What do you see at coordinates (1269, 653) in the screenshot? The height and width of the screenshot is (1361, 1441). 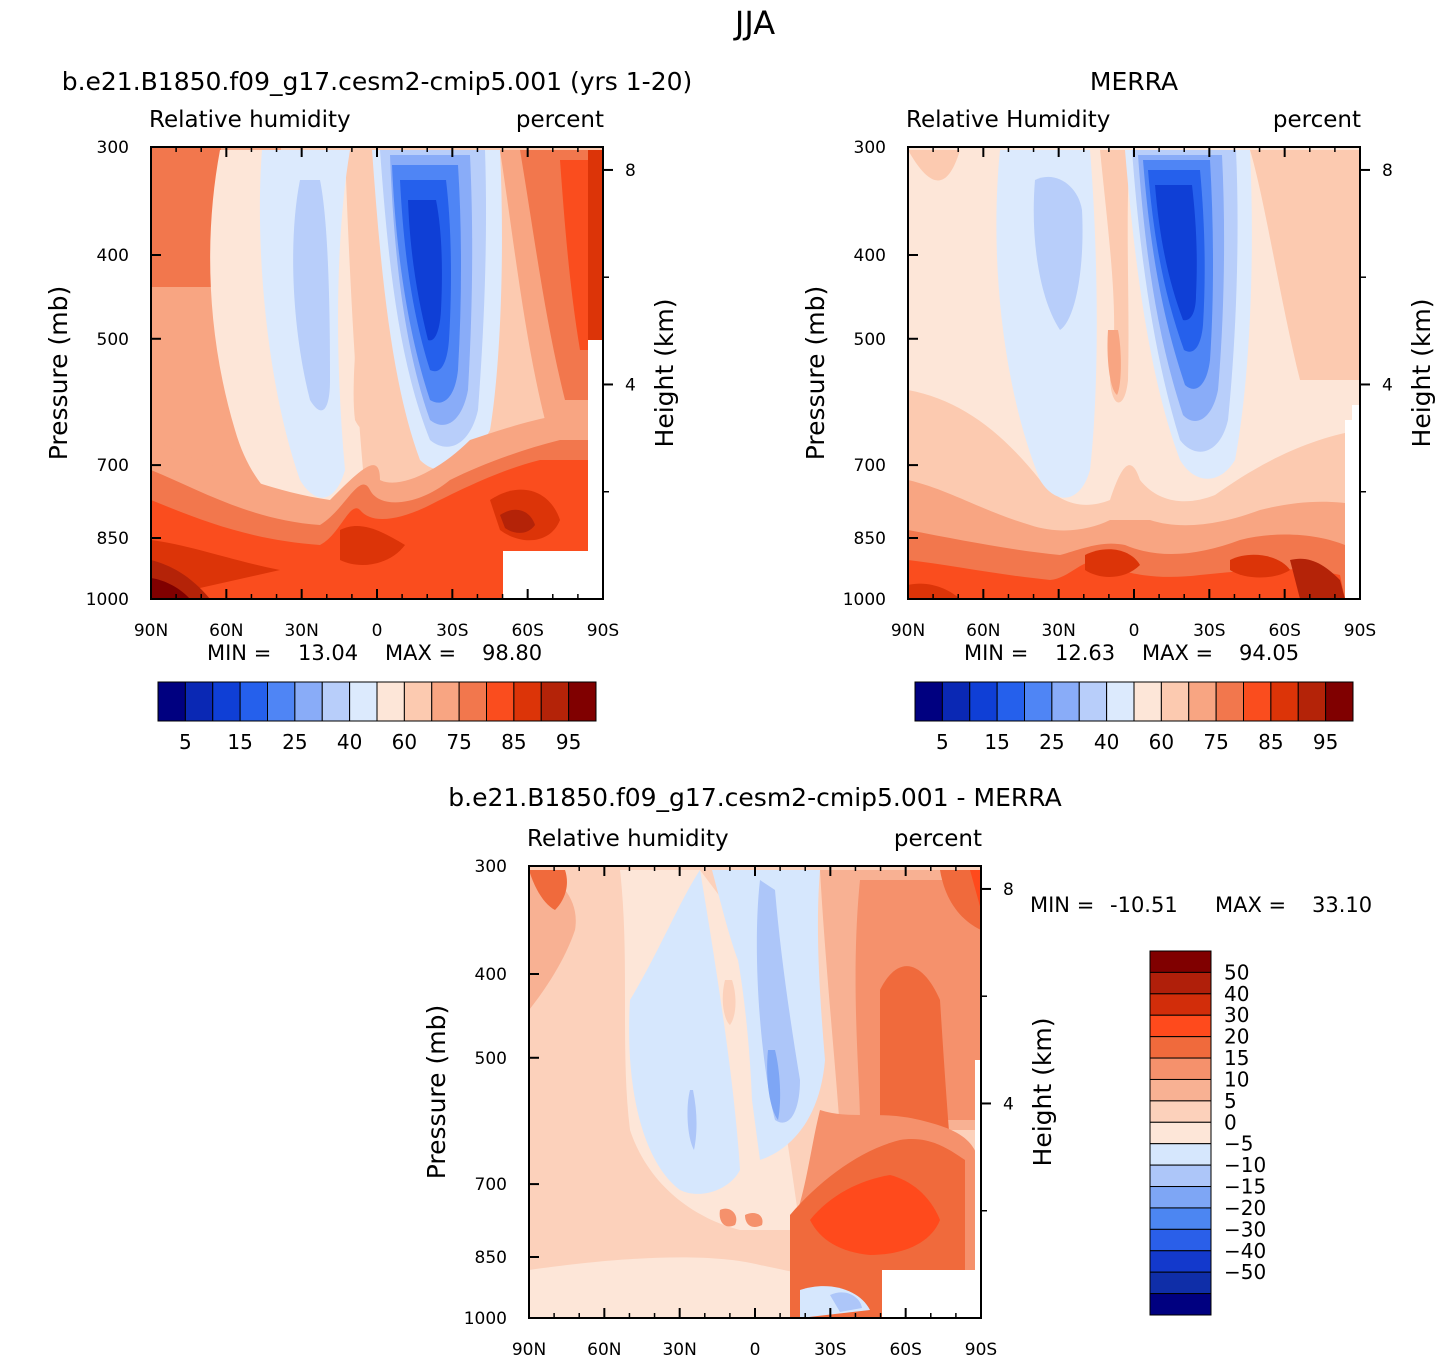 I see `panel-merra-max-value: 94.05` at bounding box center [1269, 653].